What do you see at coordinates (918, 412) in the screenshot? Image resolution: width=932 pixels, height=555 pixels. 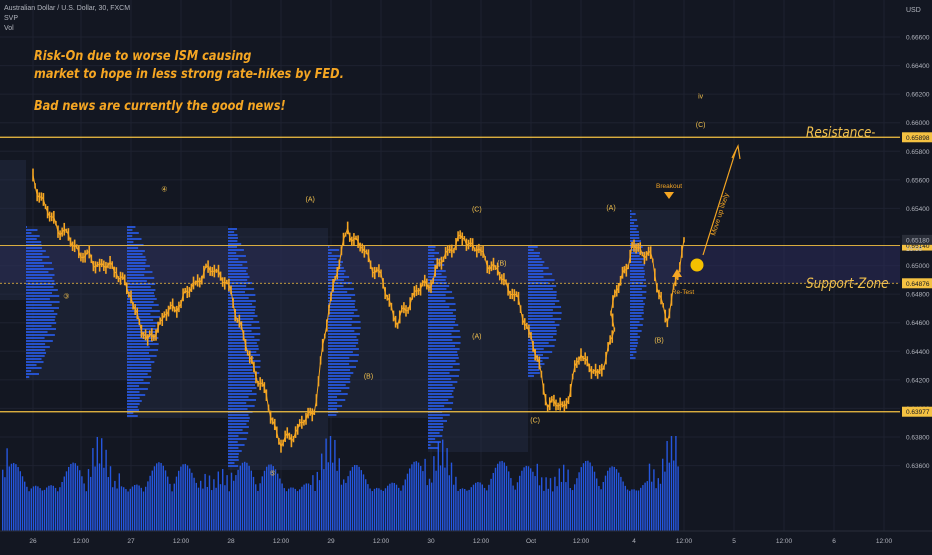 I see `level-tag-3: 0.63977` at bounding box center [918, 412].